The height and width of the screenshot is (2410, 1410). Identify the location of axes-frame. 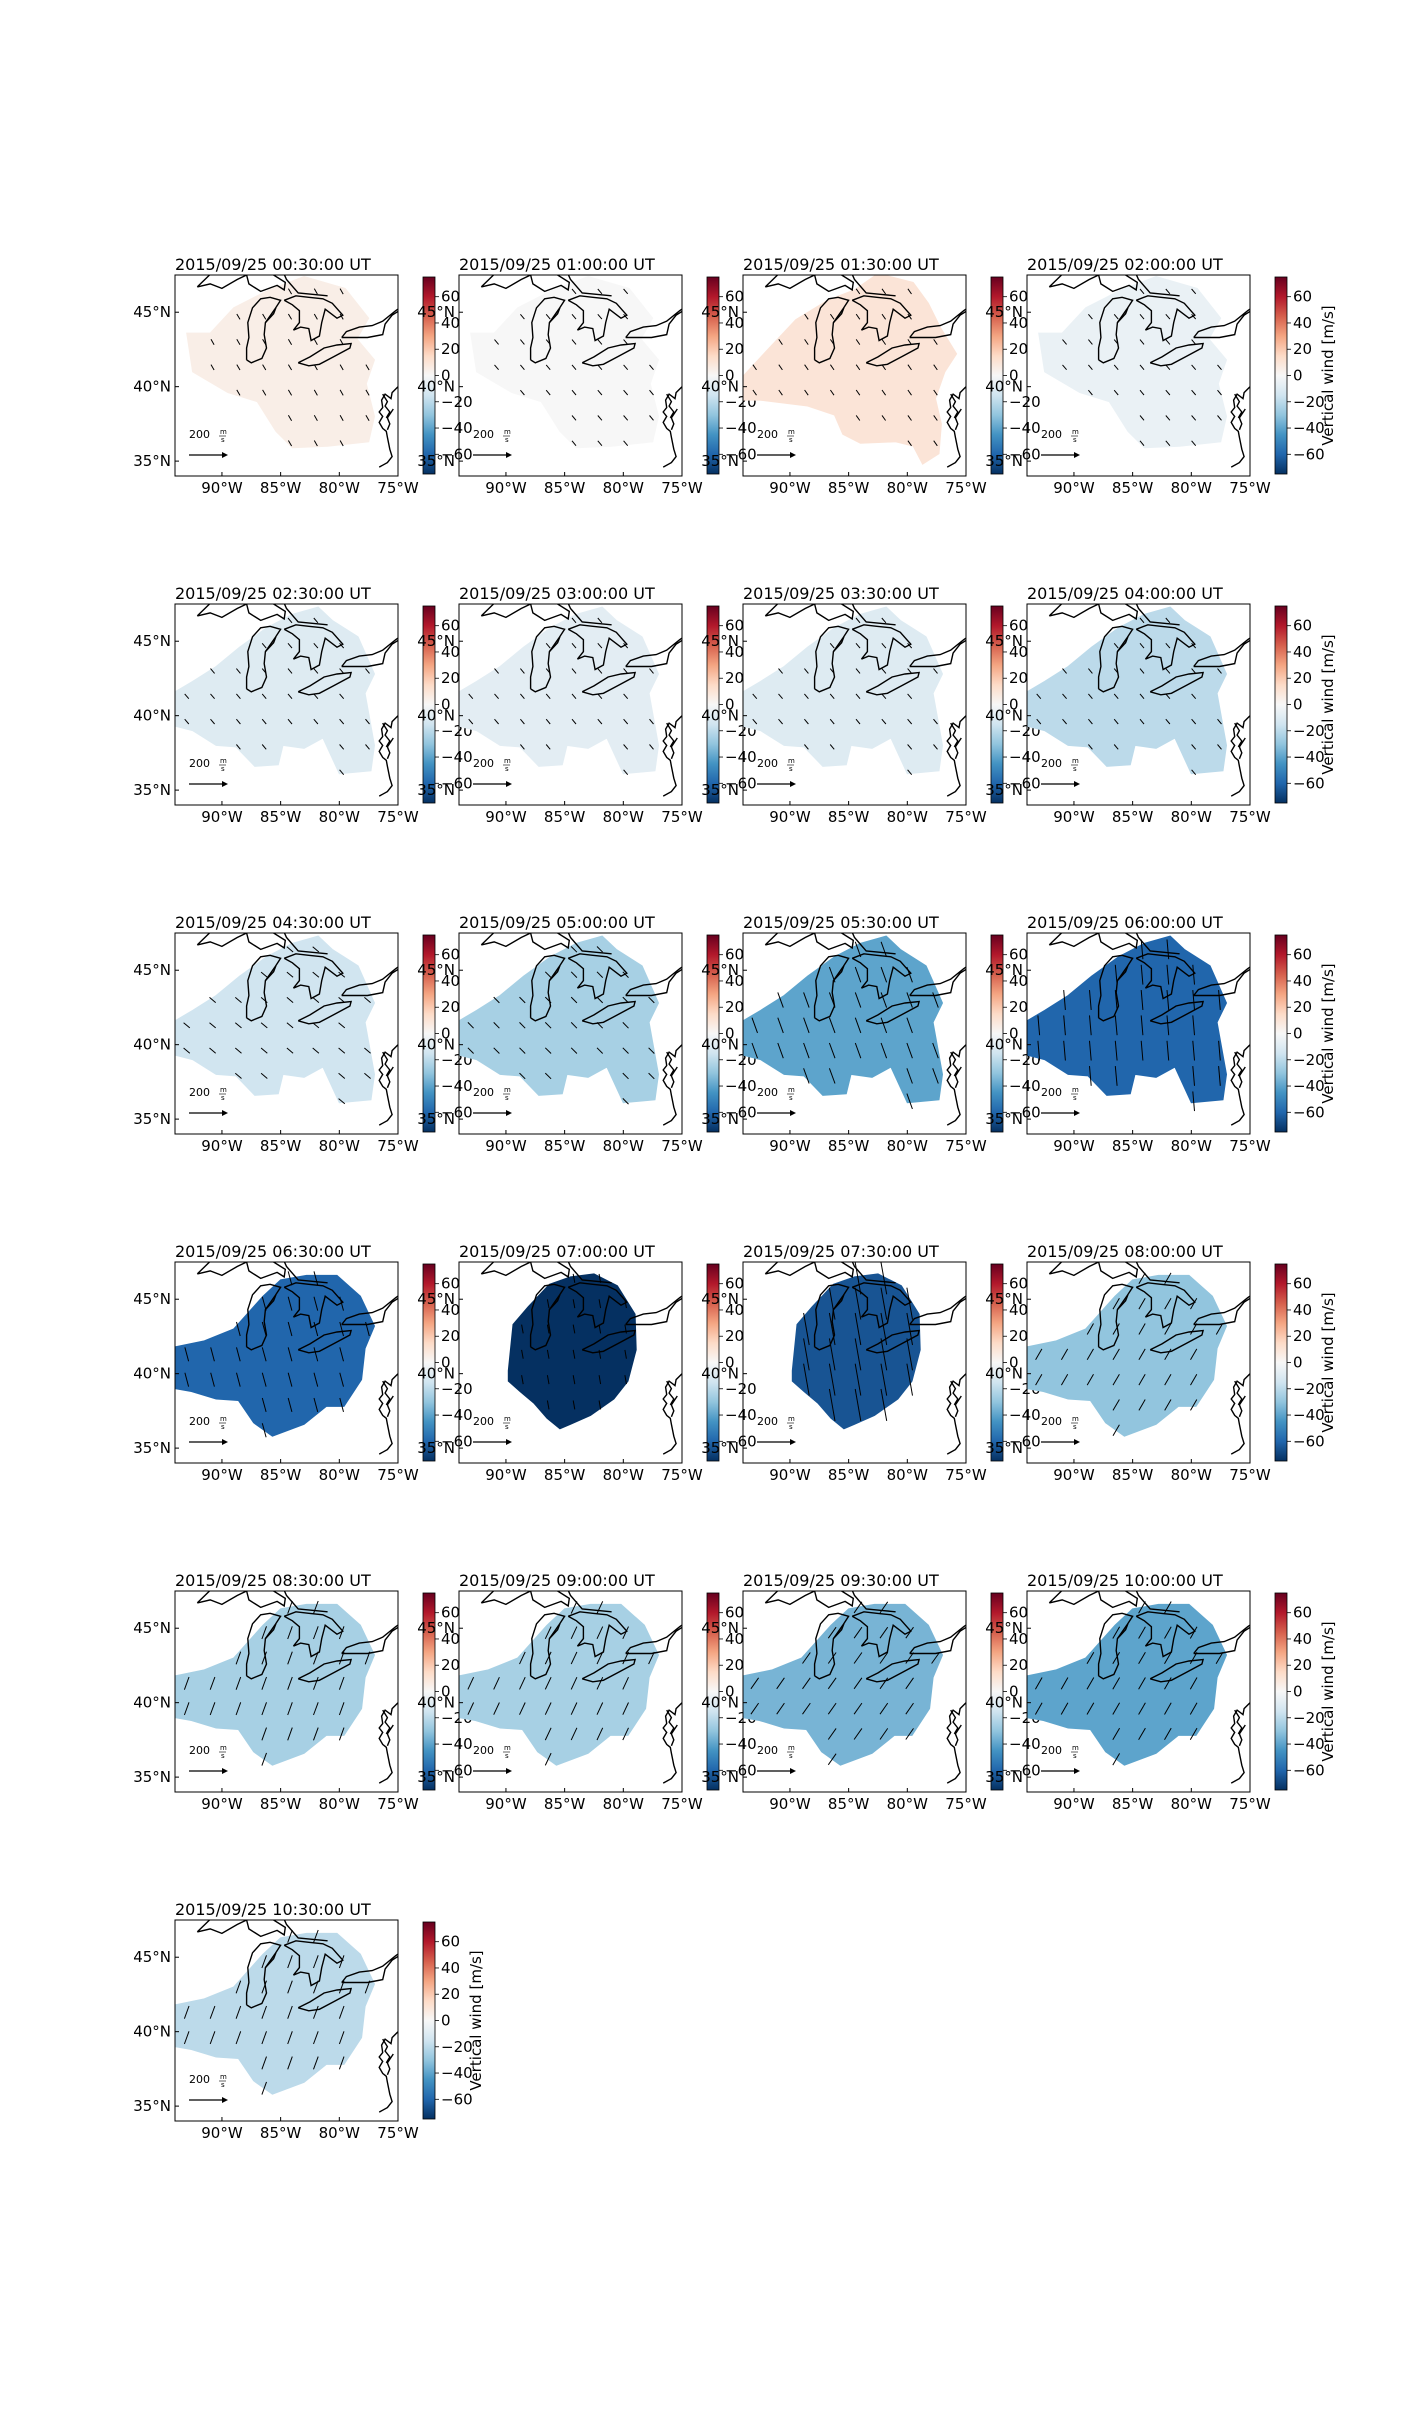
(854, 375).